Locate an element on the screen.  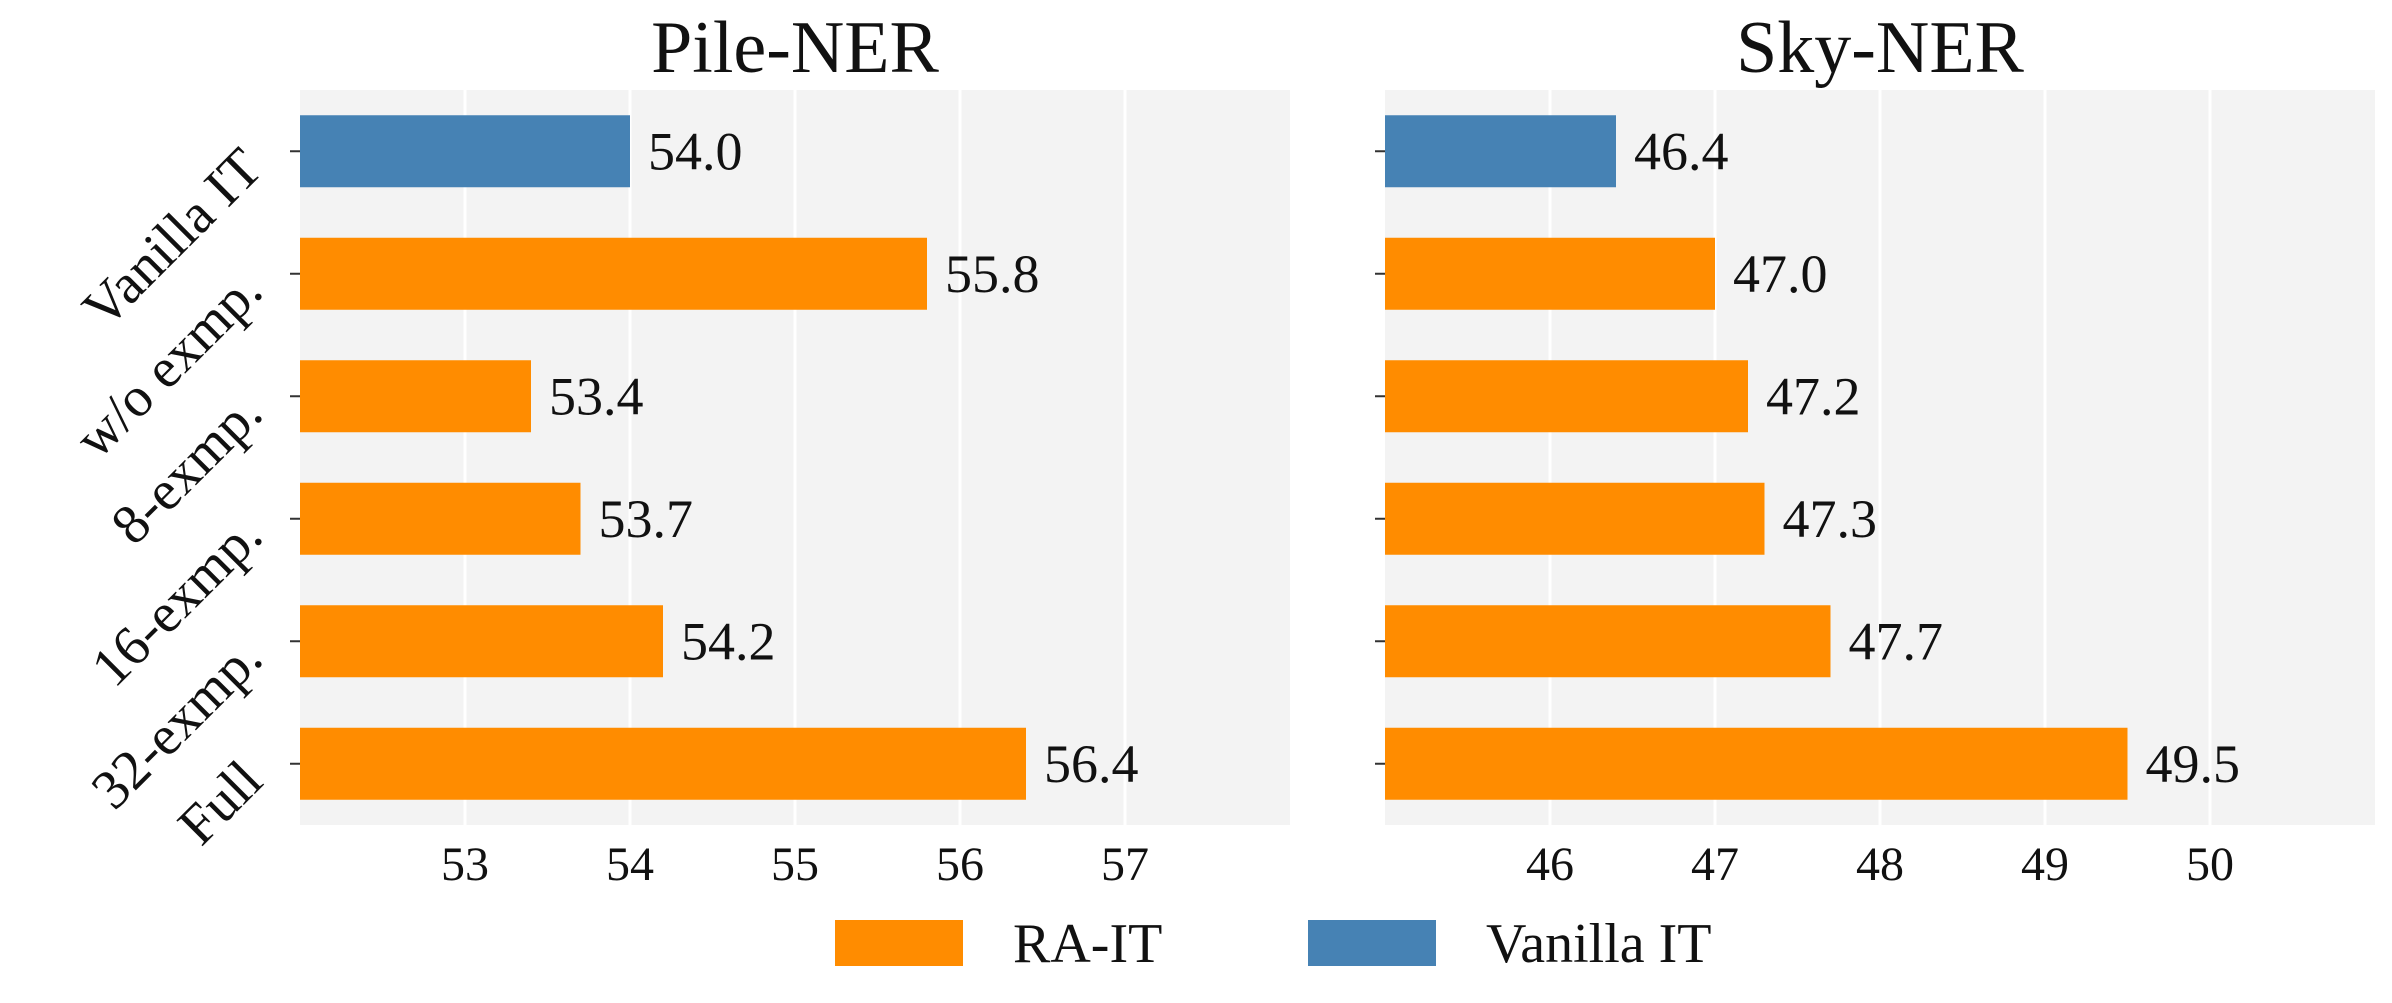
x-tick-label: 48 is located at coordinates (1880, 864).